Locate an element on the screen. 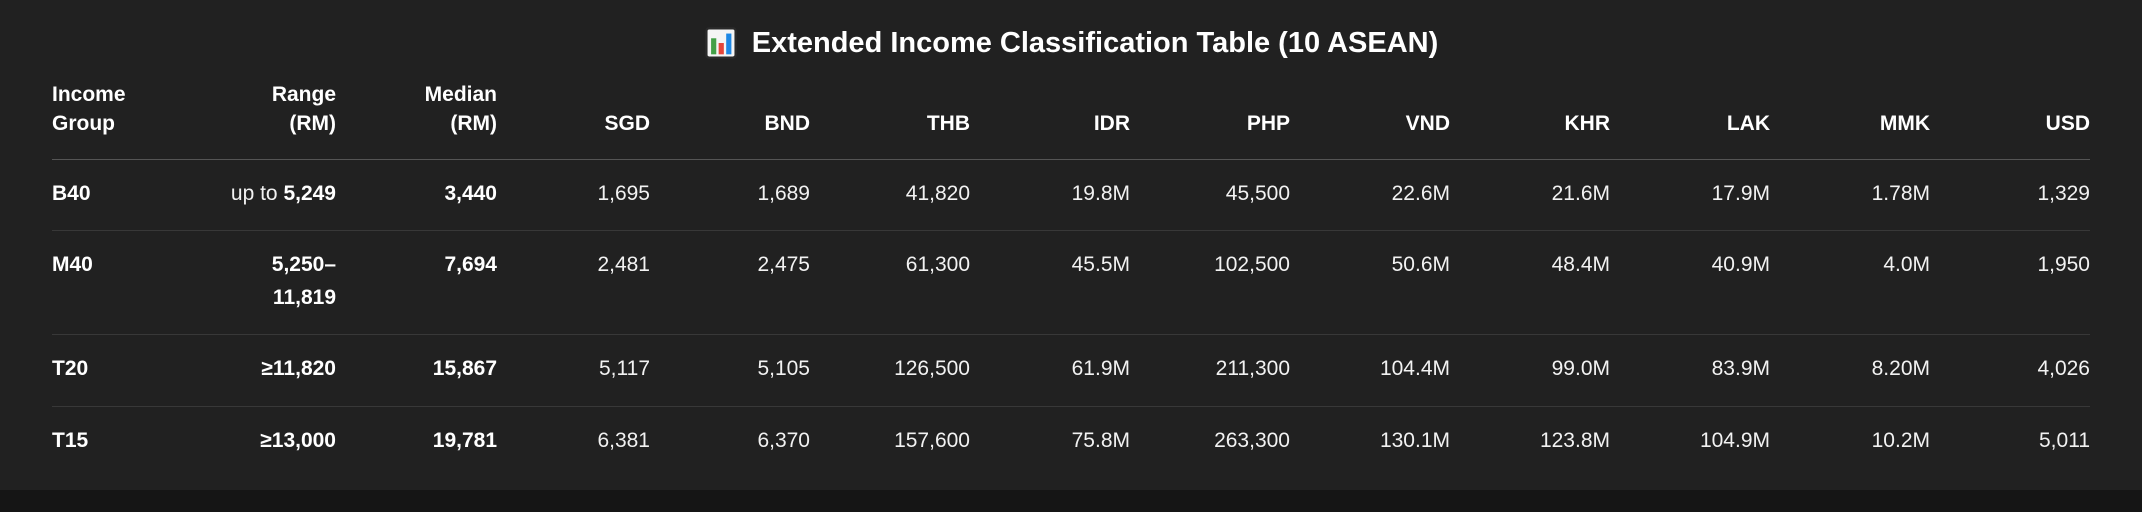 The image size is (2142, 512). idr-cell: 75.8M is located at coordinates (1100, 440).